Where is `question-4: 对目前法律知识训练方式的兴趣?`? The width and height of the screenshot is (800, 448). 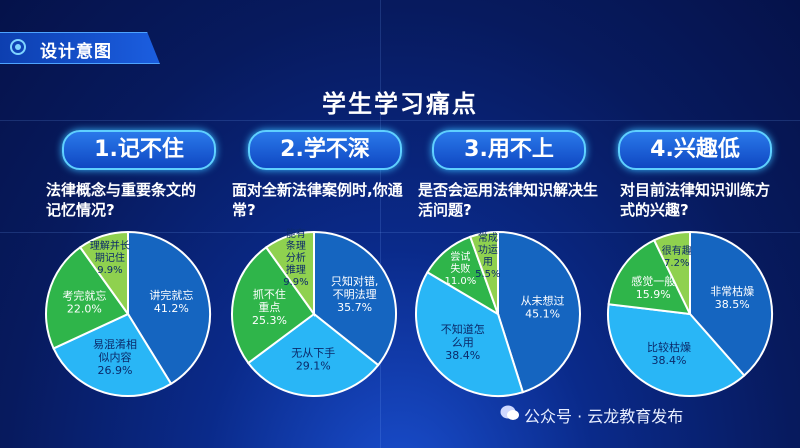 question-4: 对目前法律知识训练方式的兴趣? is located at coordinates (695, 200).